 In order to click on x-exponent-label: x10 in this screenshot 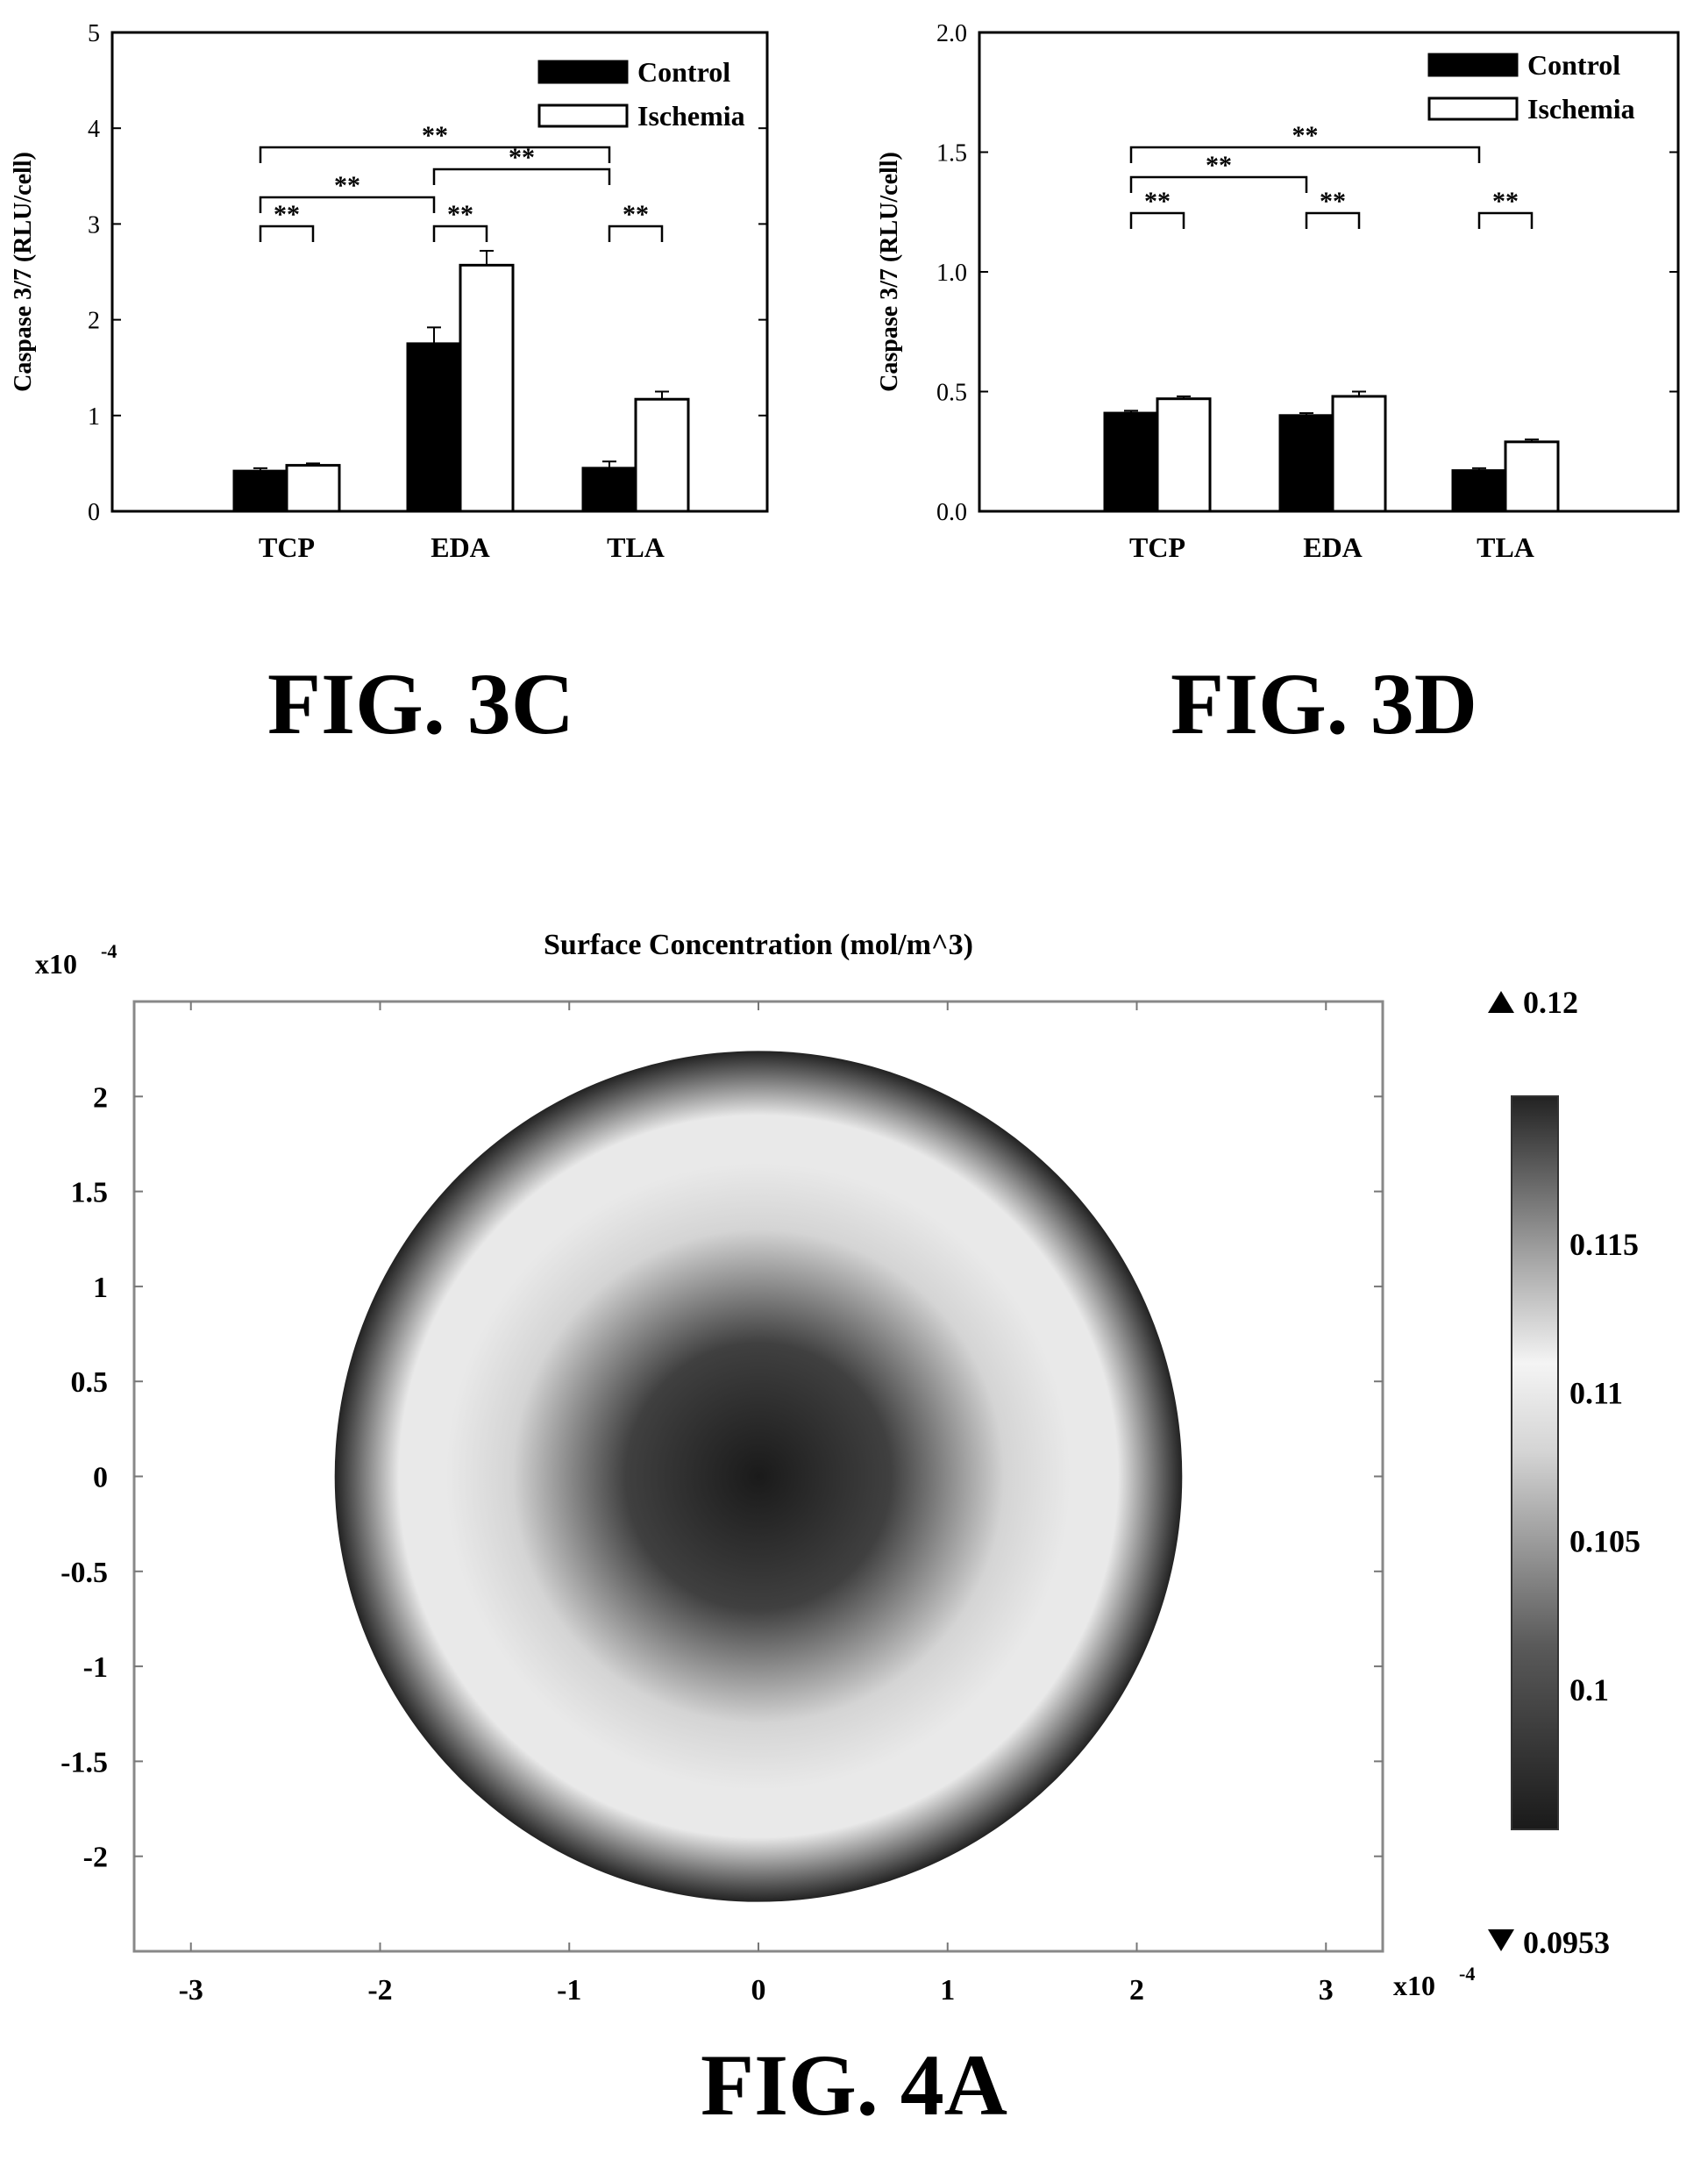, I will do `click(1414, 1985)`.